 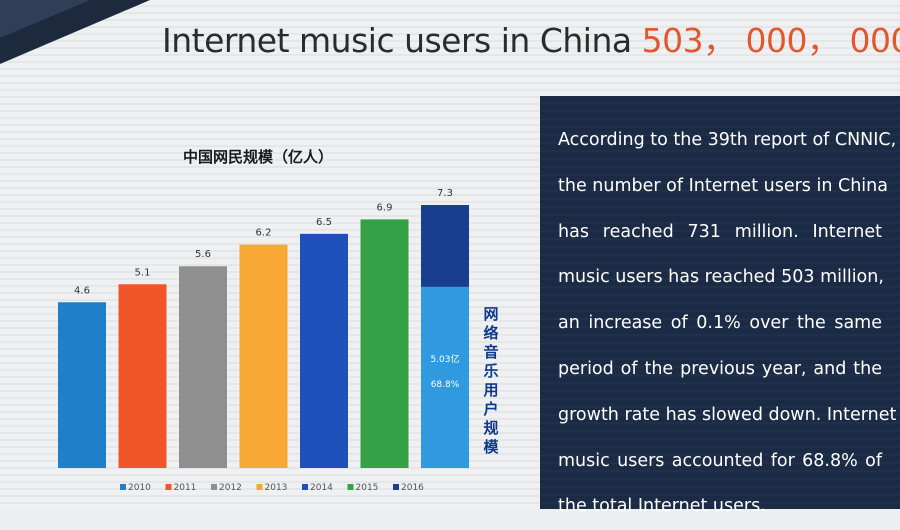 I want to click on side-label-char: 规, so click(x=490, y=428).